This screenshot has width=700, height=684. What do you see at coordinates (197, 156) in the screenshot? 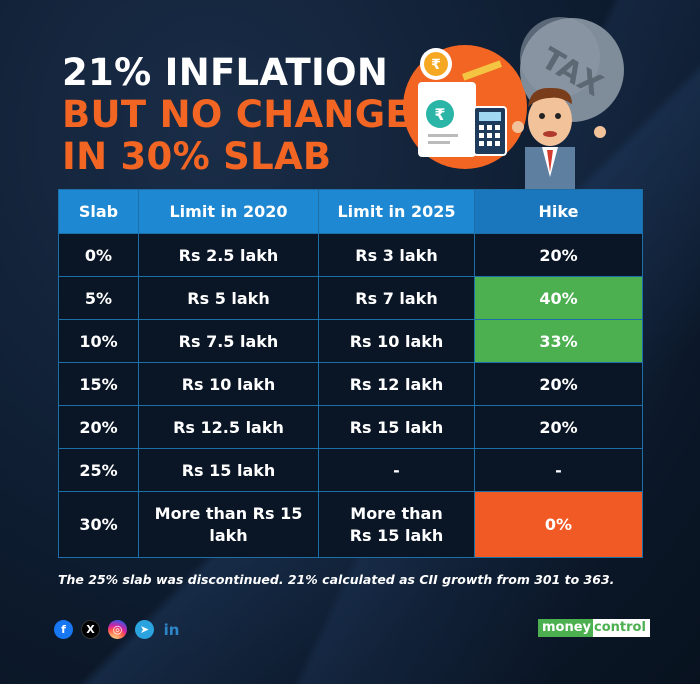
I see `headline-line-3: IN 30% SLAB` at bounding box center [197, 156].